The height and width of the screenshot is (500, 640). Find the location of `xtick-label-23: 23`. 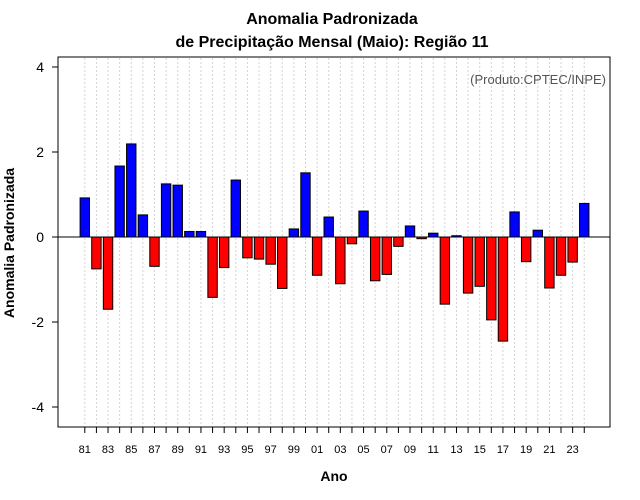

xtick-label-23: 23 is located at coordinates (573, 450).